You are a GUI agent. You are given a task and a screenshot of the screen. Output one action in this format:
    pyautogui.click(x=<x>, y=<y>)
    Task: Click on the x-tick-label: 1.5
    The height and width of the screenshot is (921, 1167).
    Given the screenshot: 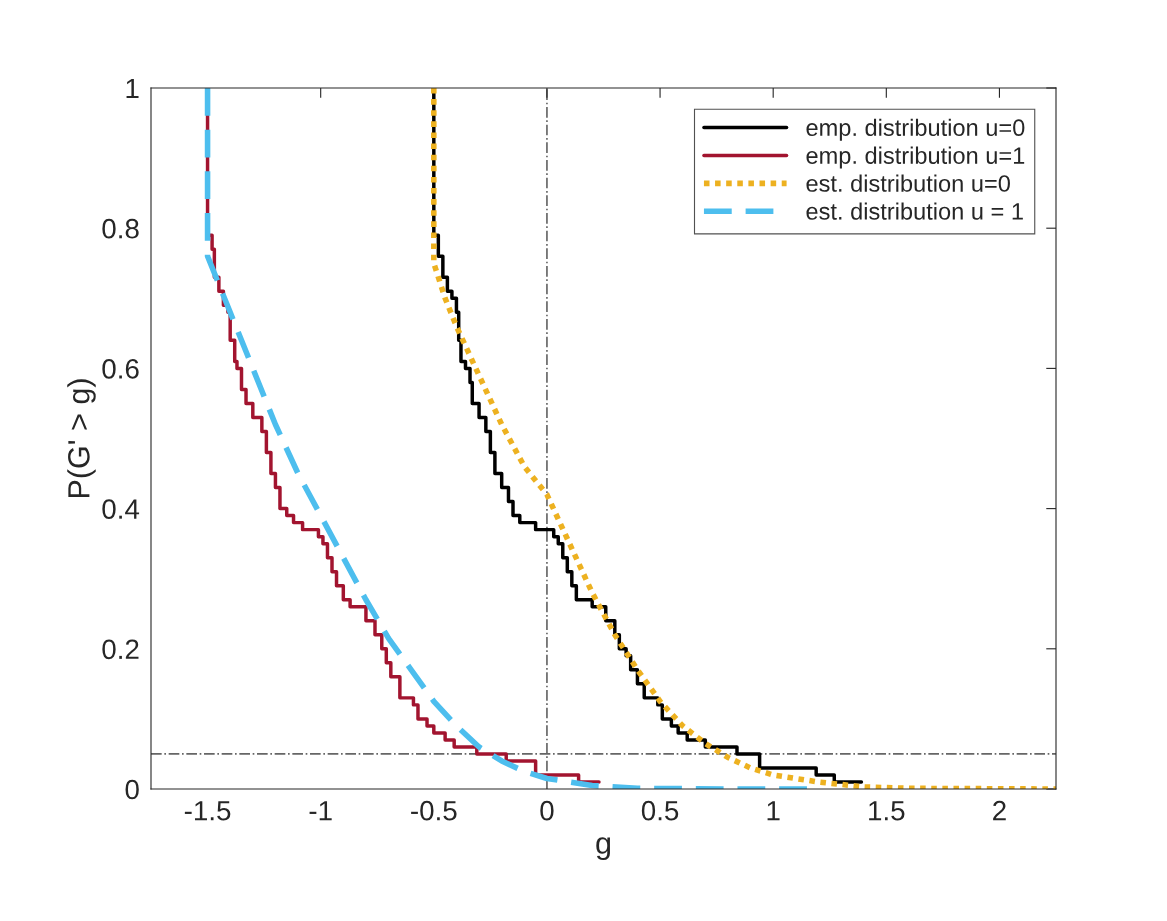 What is the action you would take?
    pyautogui.click(x=887, y=811)
    